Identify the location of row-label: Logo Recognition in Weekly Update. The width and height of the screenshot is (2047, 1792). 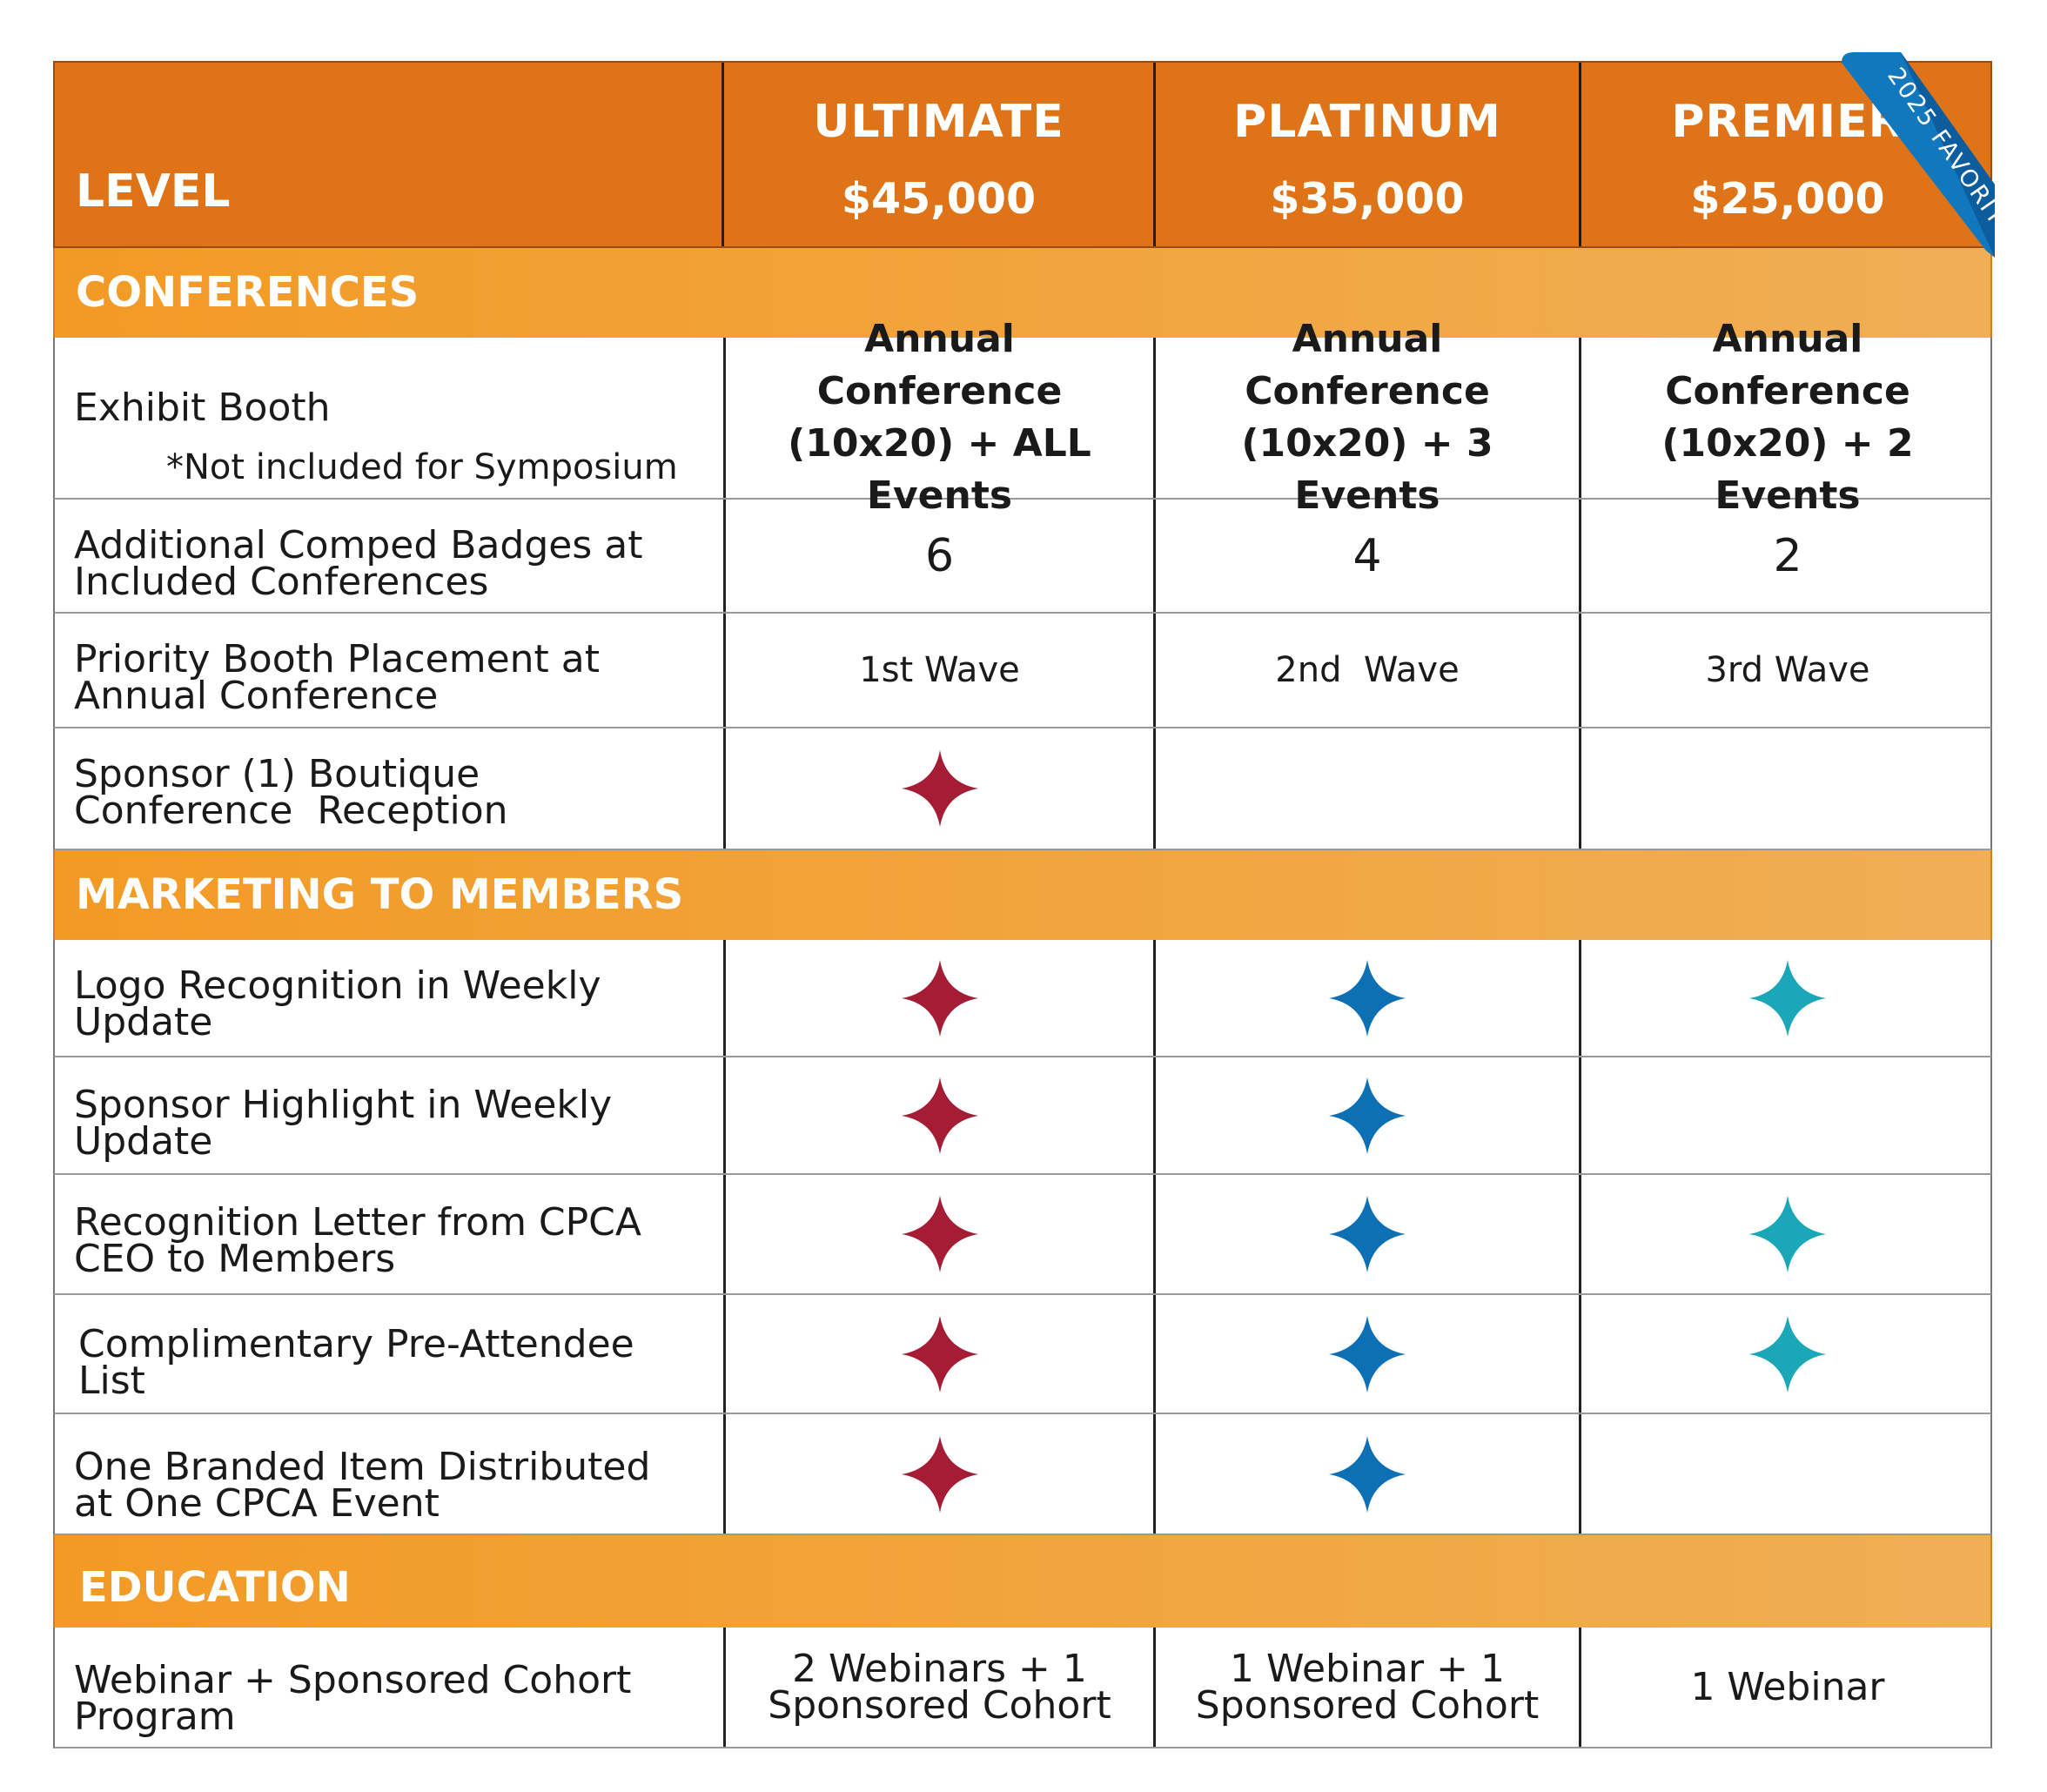
(337, 1003).